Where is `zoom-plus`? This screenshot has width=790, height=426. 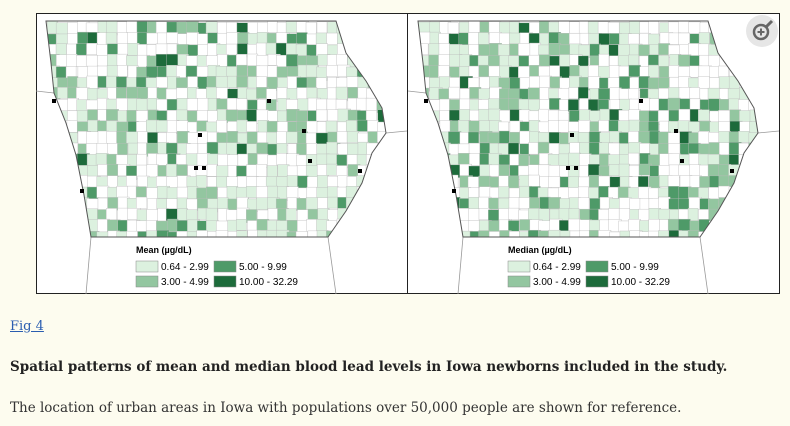 zoom-plus is located at coordinates (761, 32).